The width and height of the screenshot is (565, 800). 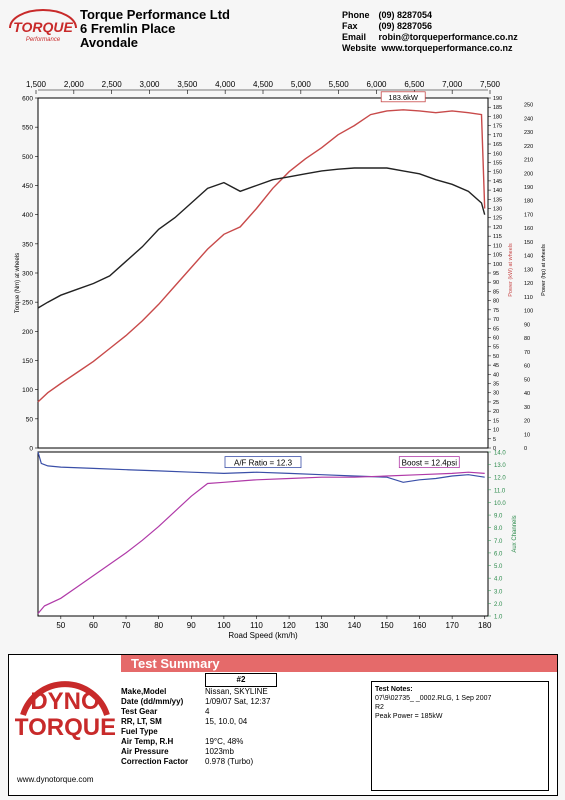 I want to click on power-hp-tick-label: 90, so click(x=527, y=325).